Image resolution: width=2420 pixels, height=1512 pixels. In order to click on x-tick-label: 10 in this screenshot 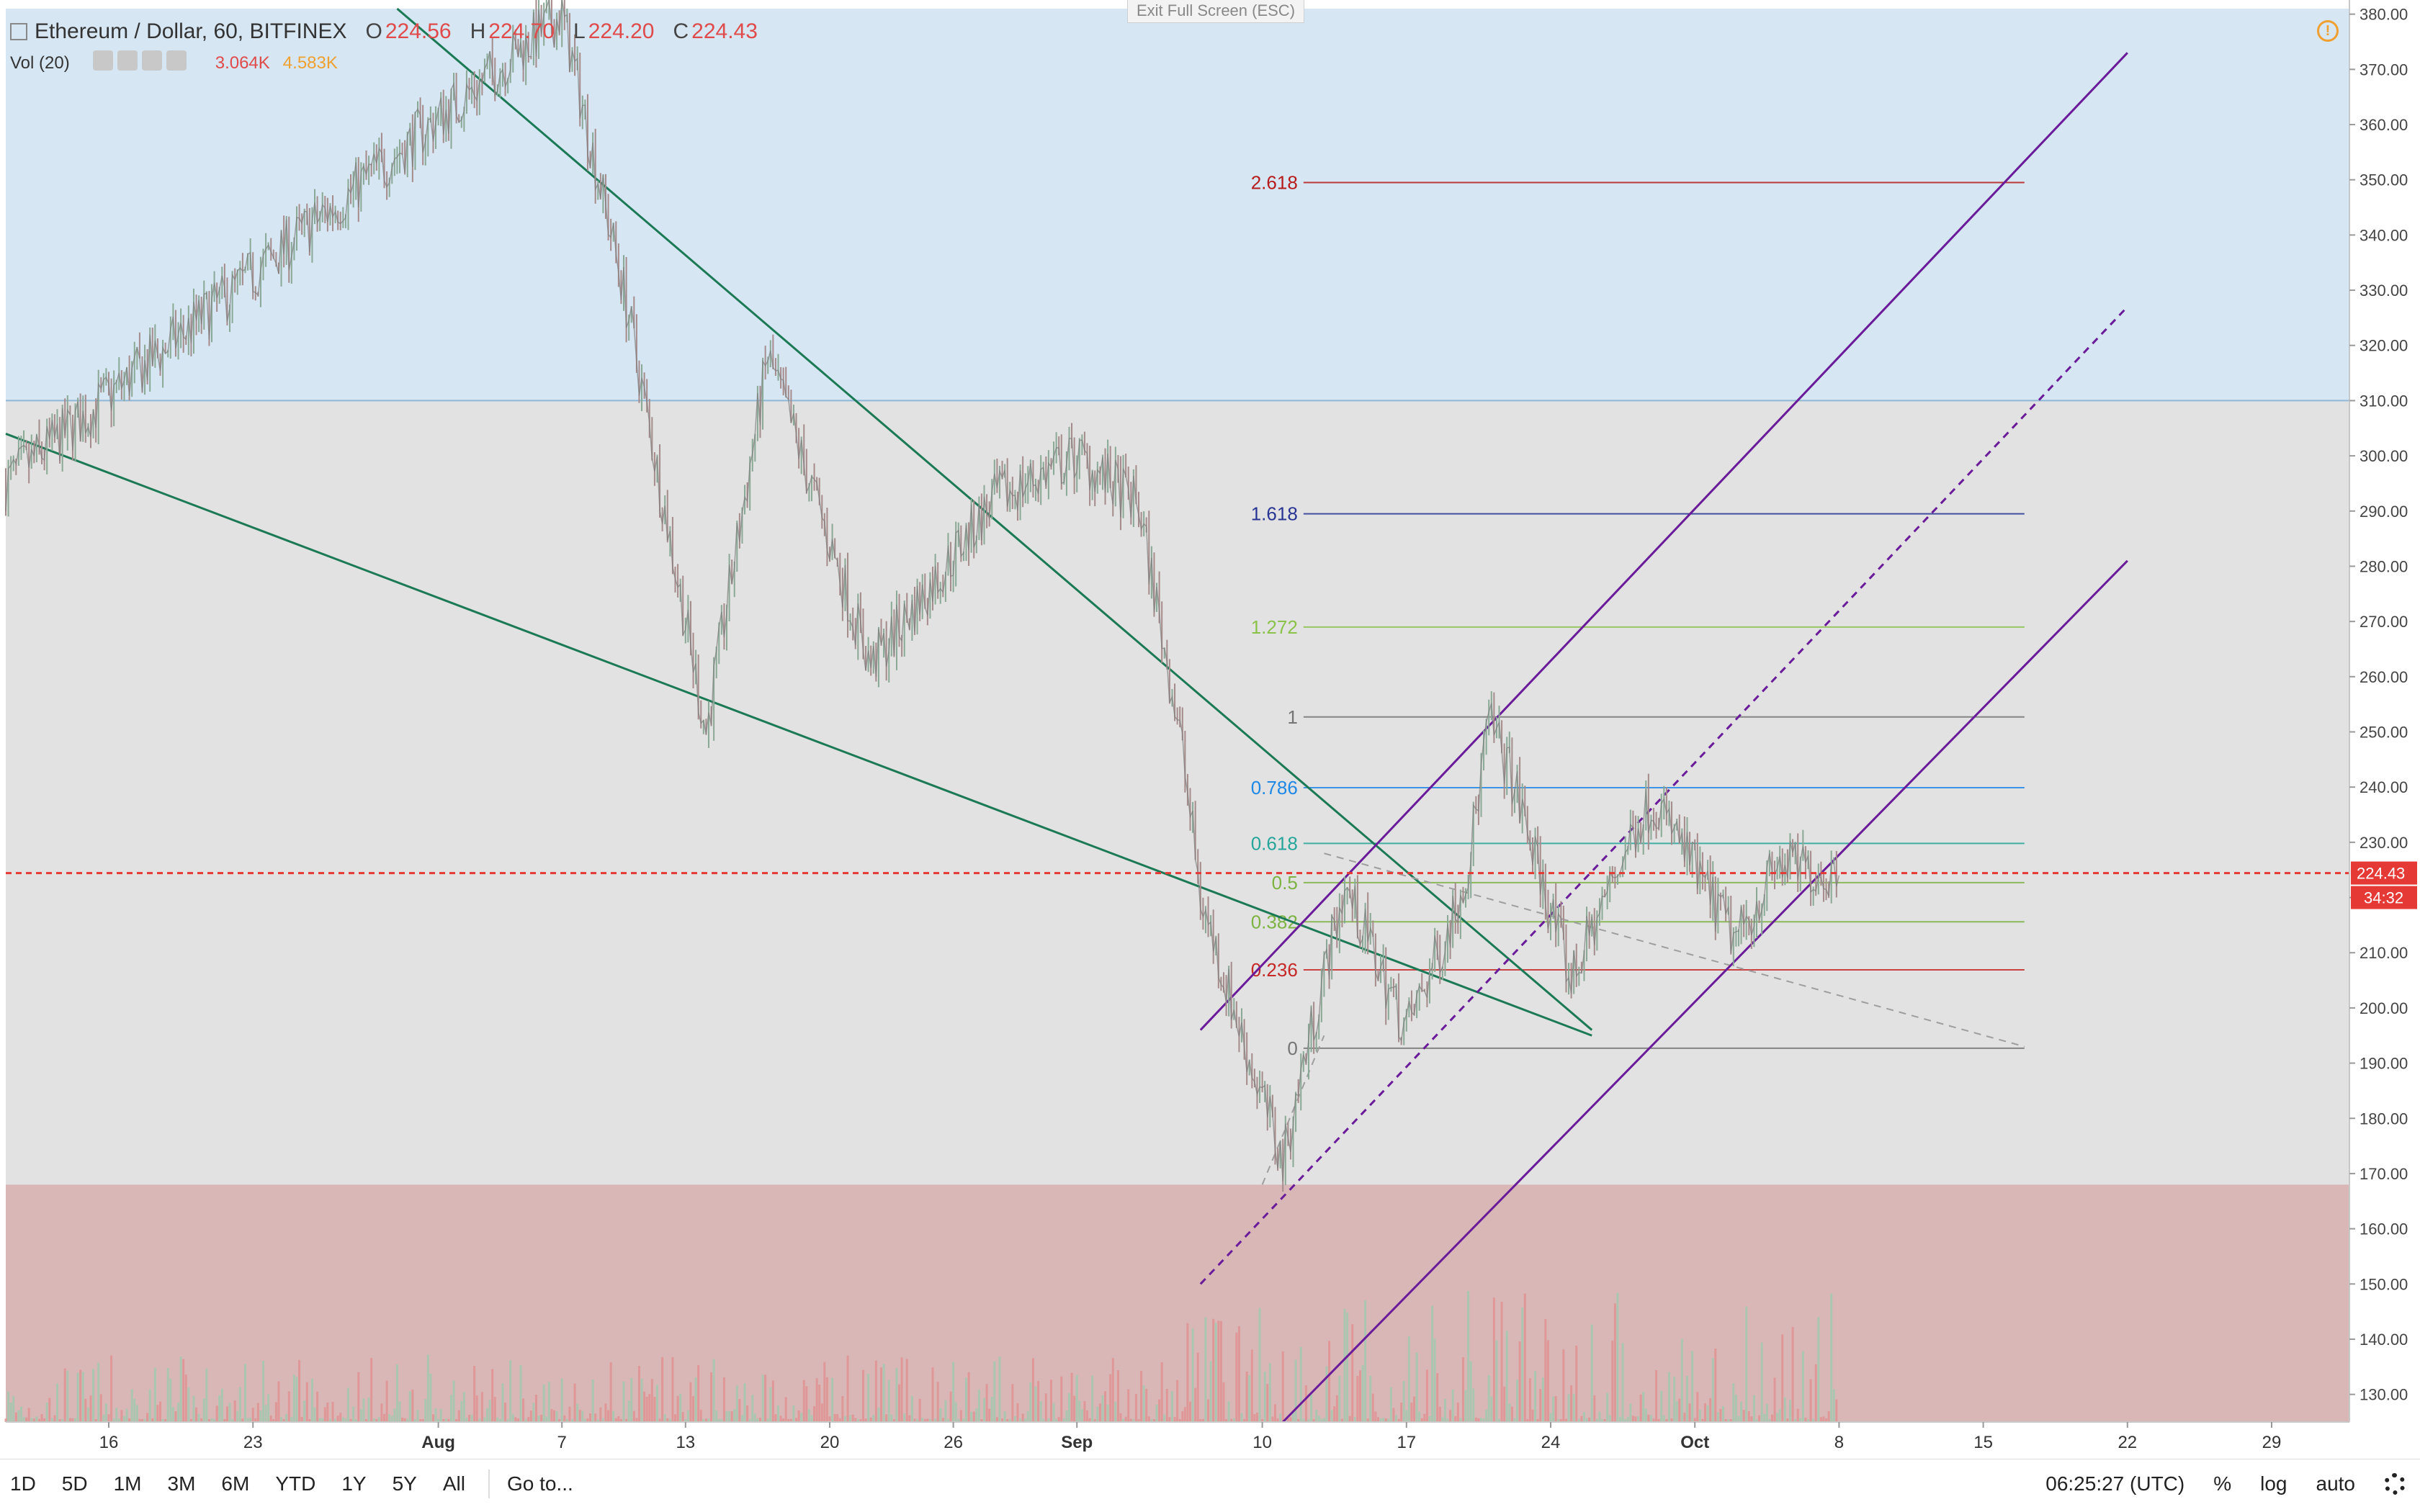, I will do `click(1262, 1442)`.